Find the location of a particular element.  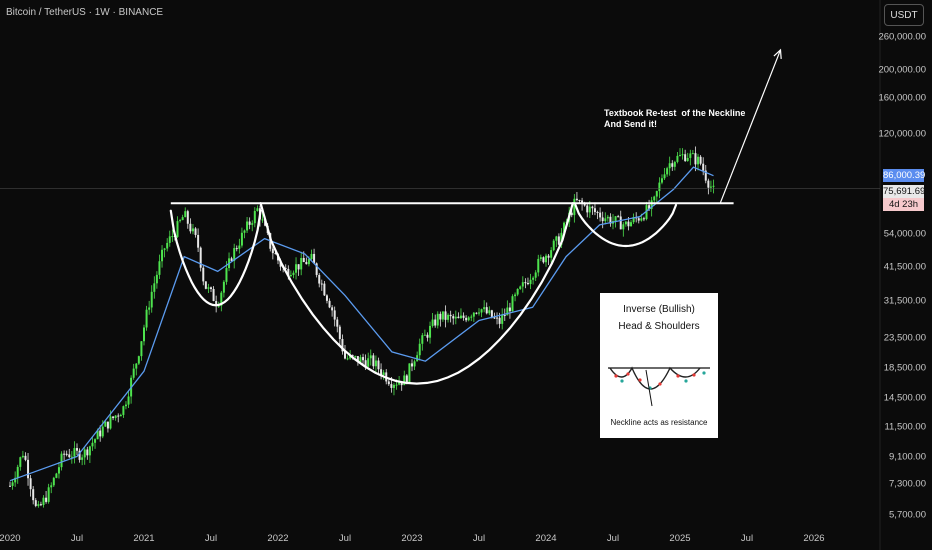

x-tick-label: 2025 is located at coordinates (680, 538).